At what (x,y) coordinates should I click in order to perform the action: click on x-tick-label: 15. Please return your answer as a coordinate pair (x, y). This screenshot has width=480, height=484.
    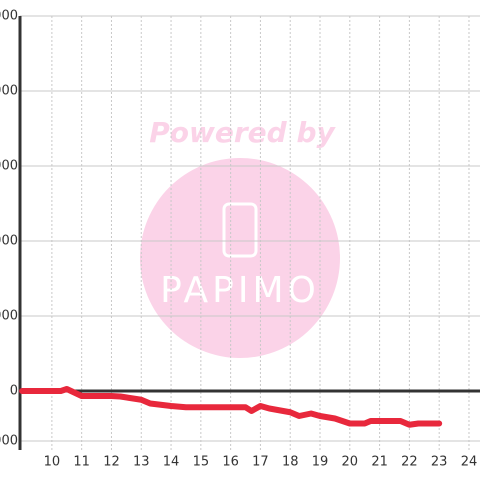
    Looking at the image, I should click on (201, 462).